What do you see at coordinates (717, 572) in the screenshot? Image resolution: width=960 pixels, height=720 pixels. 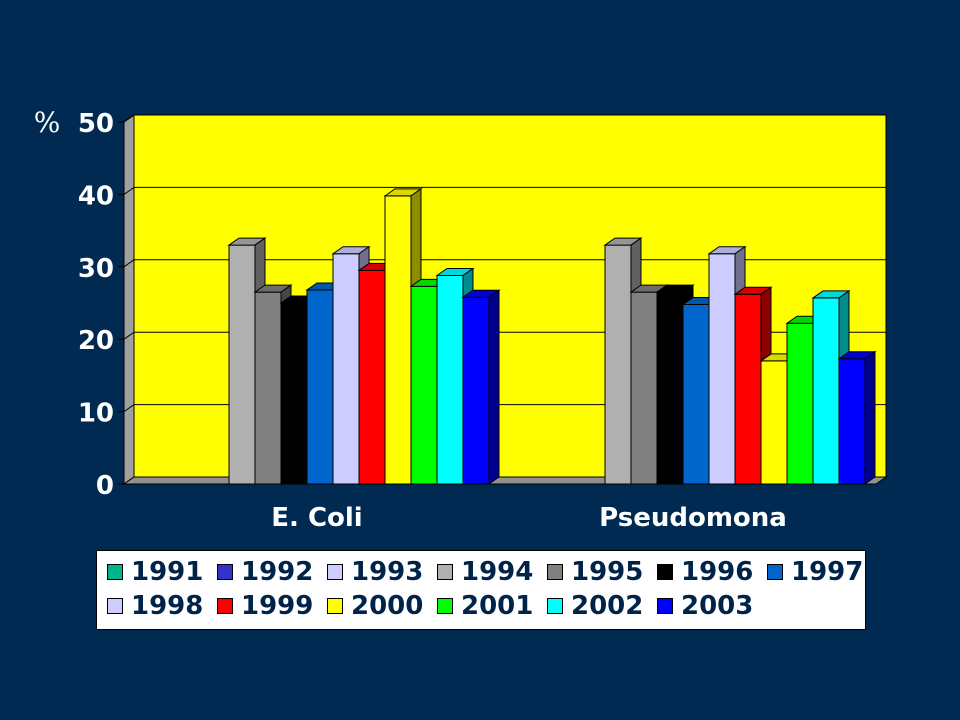 I see `legend-label: 1996` at bounding box center [717, 572].